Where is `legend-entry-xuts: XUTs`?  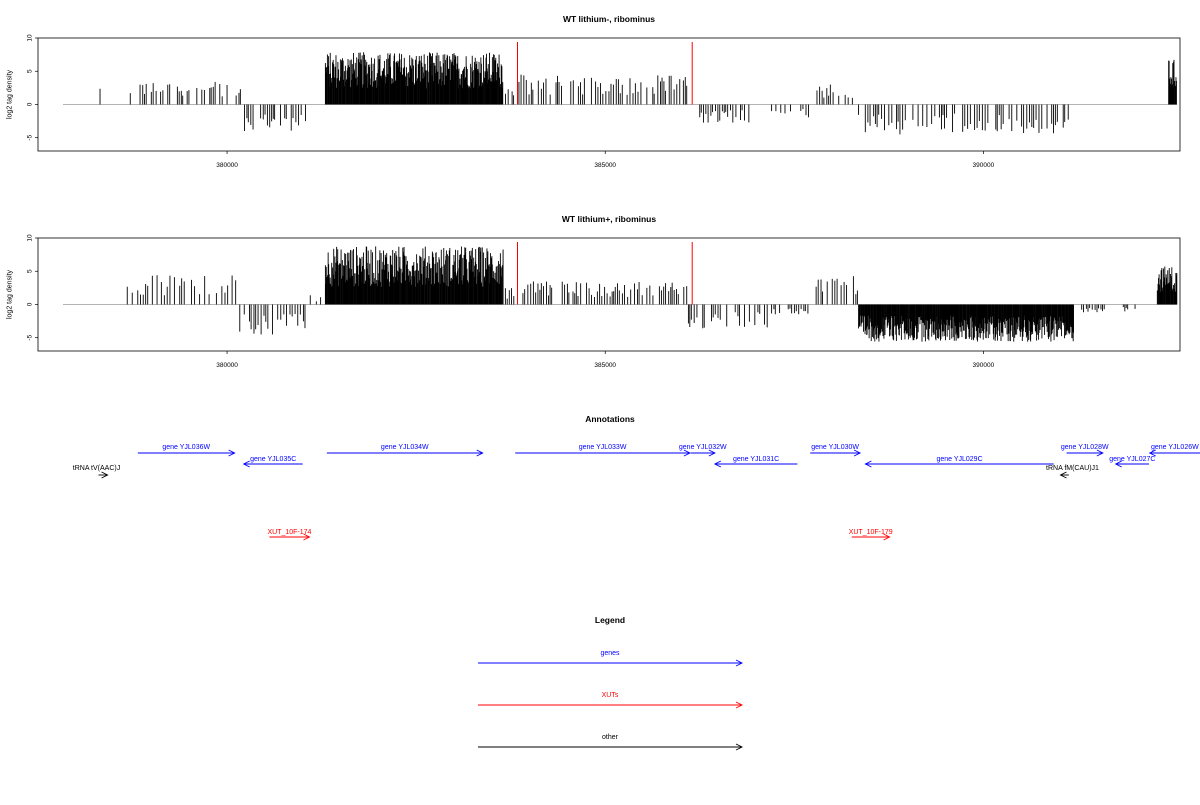 legend-entry-xuts: XUTs is located at coordinates (611, 700).